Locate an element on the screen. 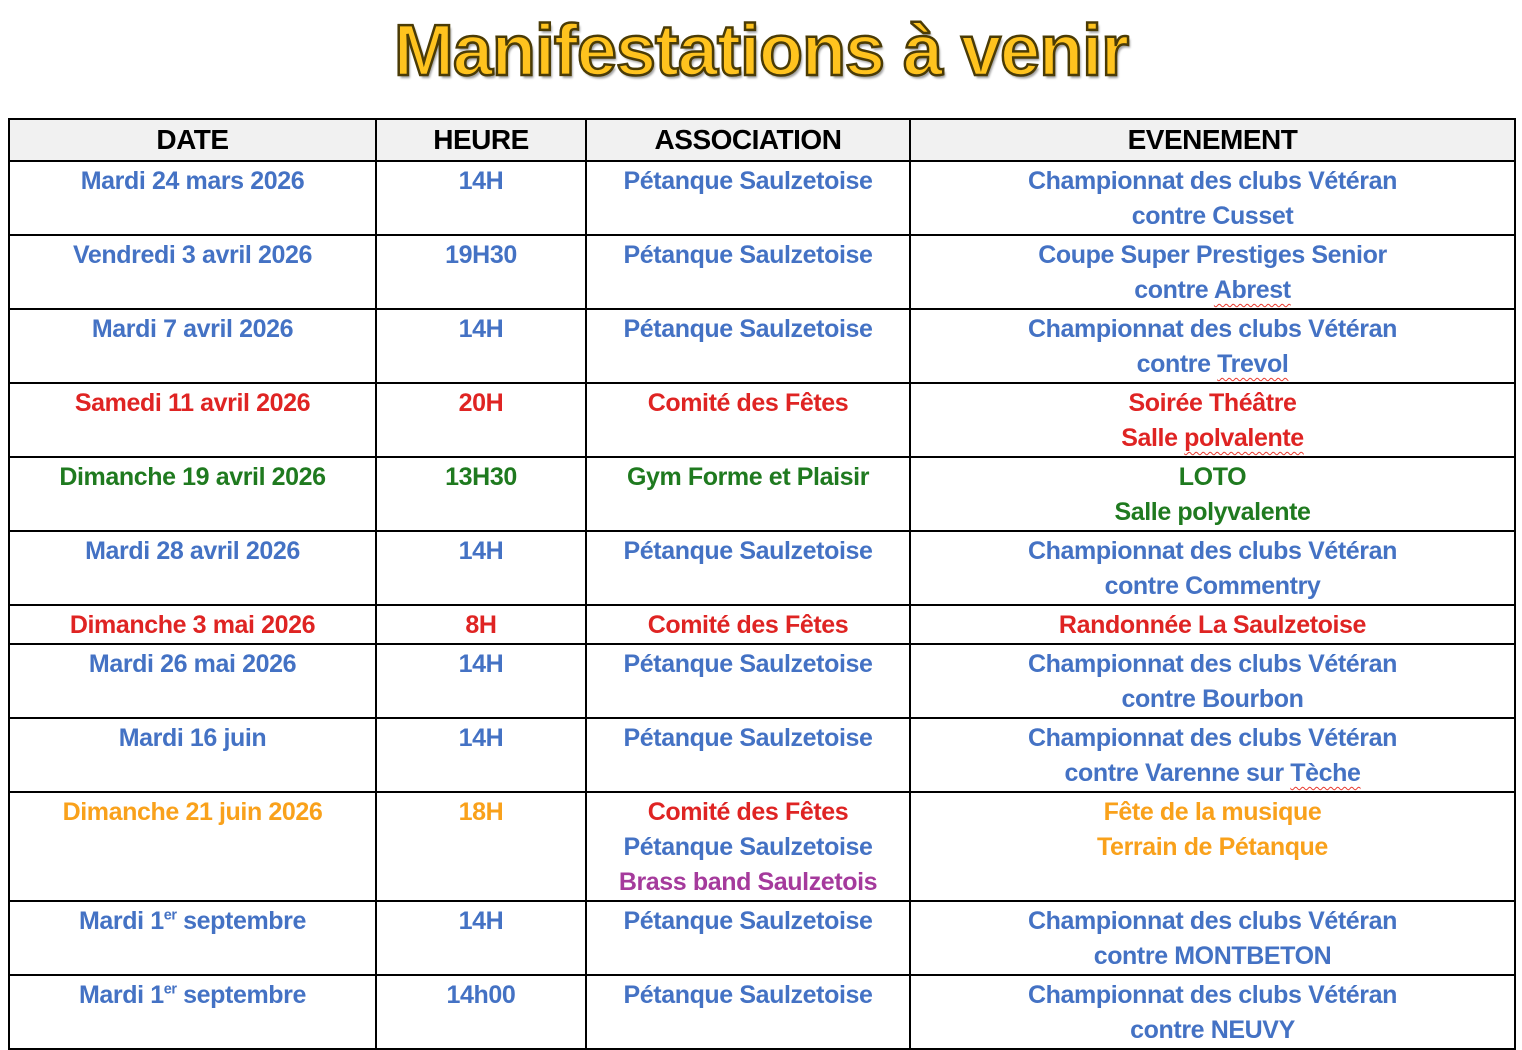 This screenshot has height=1050, width=1522. cell-line: Mardi 26 mai 2026 is located at coordinates (192, 664).